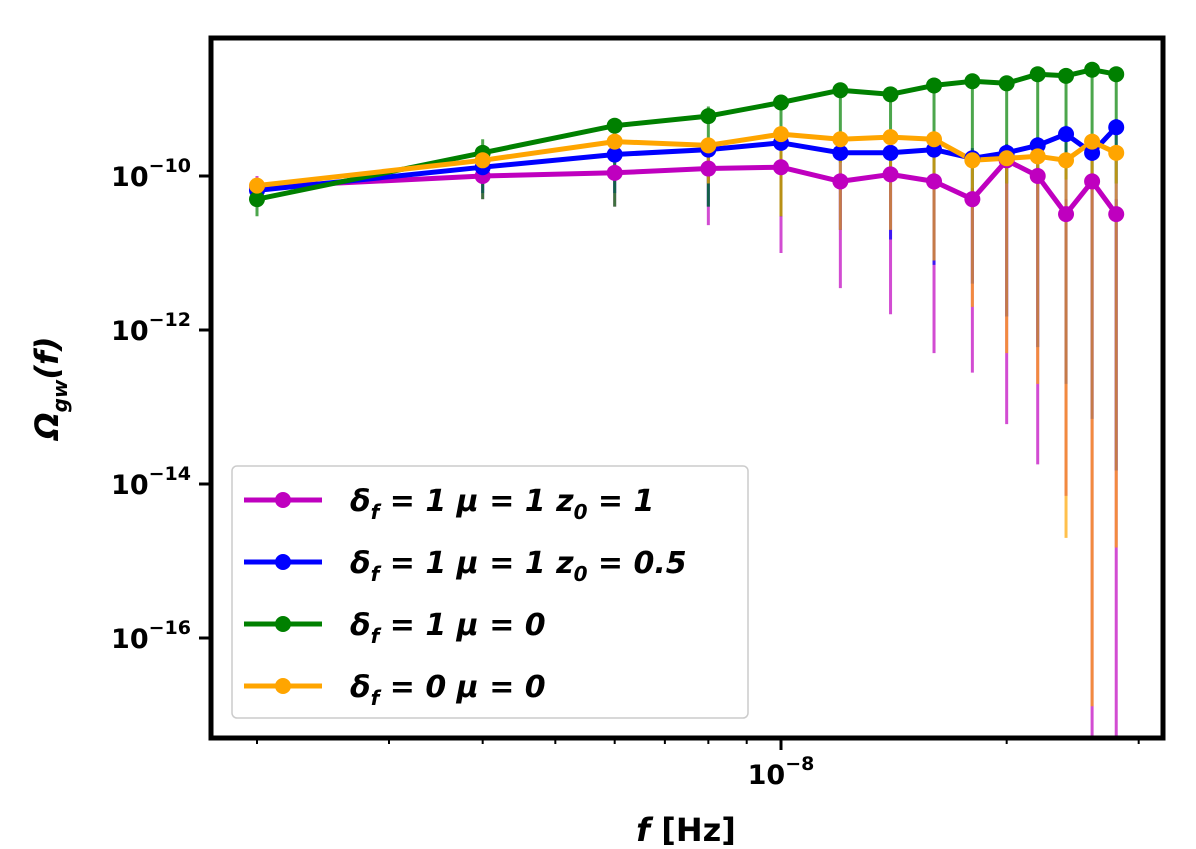  I want to click on x-axis-label: f [Hz], so click(686, 830).